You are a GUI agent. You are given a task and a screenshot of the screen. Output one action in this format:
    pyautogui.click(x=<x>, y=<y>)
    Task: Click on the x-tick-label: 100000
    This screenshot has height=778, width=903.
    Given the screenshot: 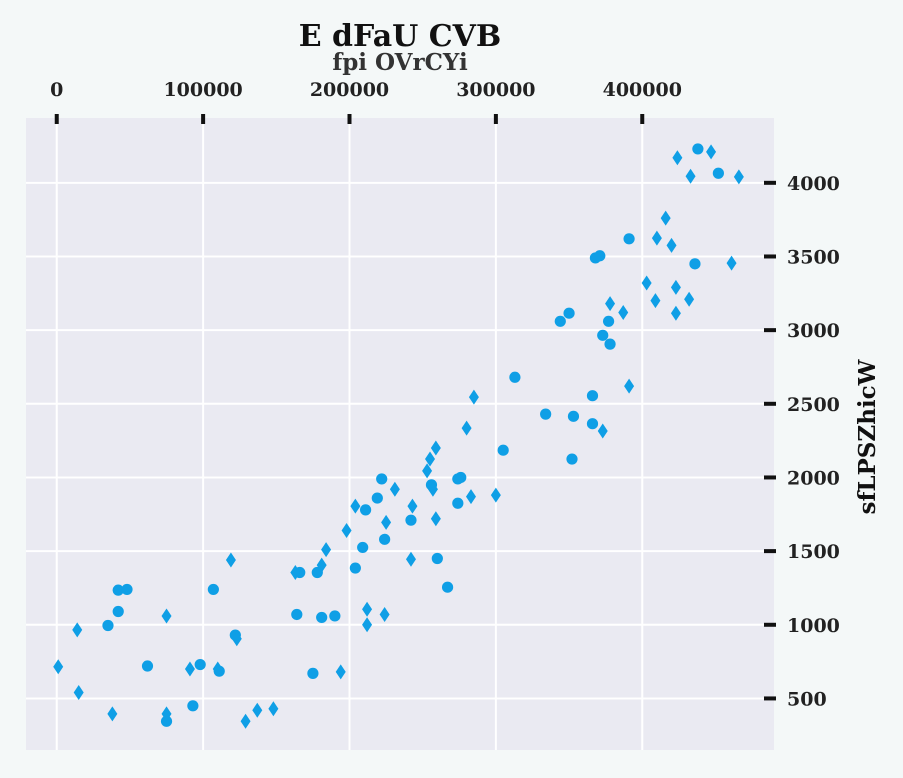 What is the action you would take?
    pyautogui.click(x=202, y=90)
    